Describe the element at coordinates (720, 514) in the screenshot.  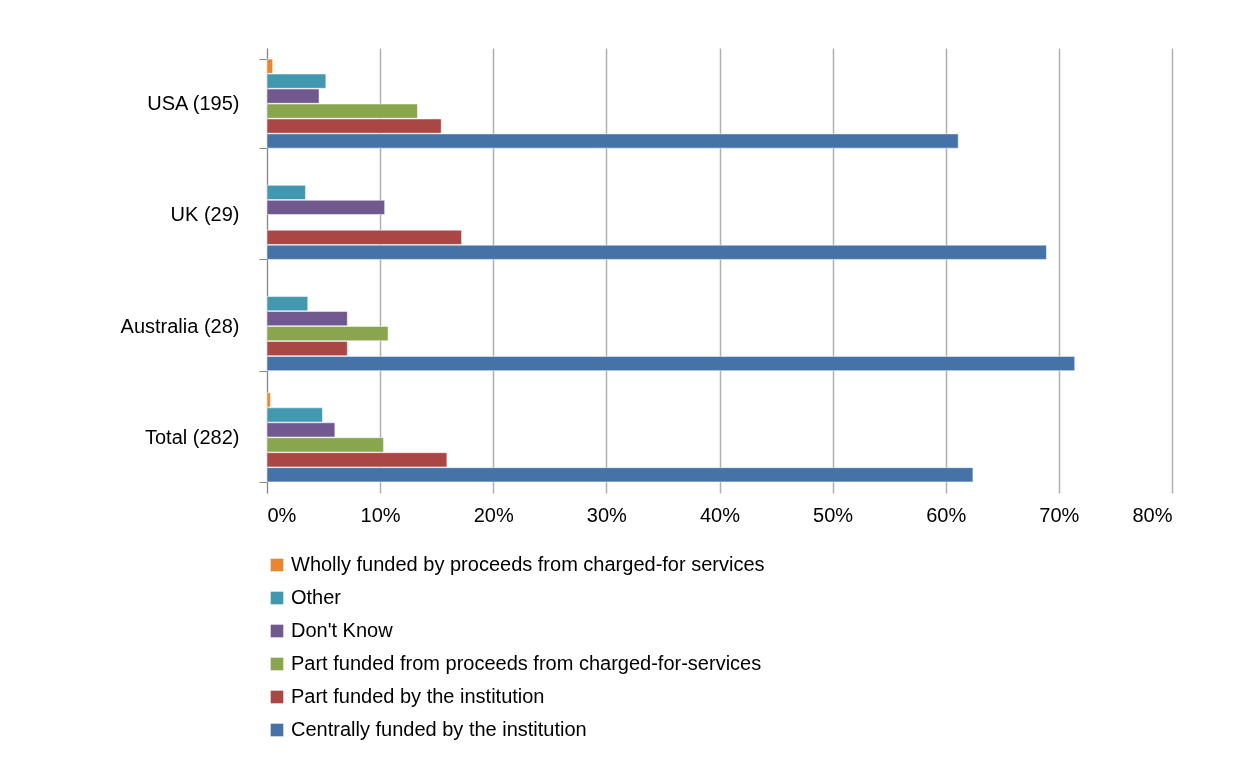
I see `x-tick-label: 40%` at that location.